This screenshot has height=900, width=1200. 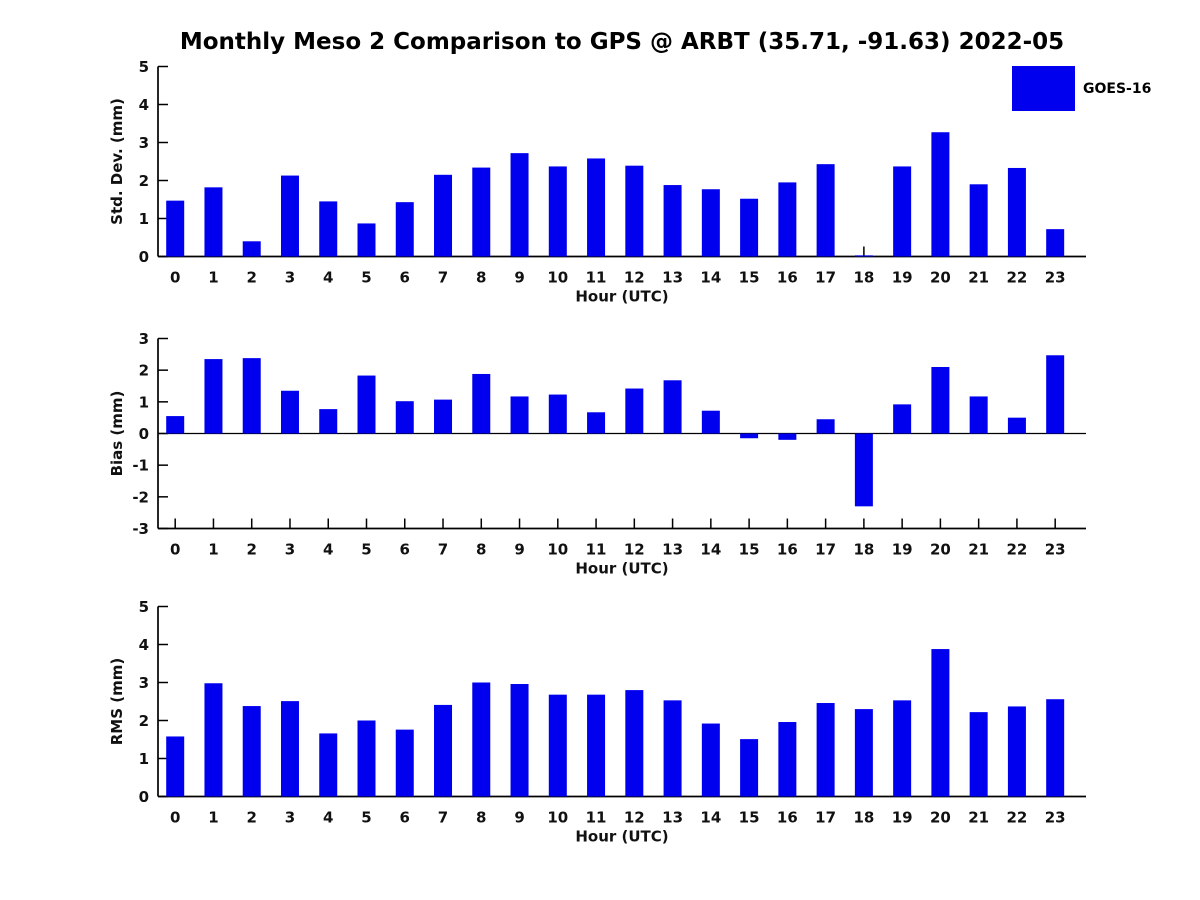 I want to click on bar-bias-h11, so click(x=596, y=423).